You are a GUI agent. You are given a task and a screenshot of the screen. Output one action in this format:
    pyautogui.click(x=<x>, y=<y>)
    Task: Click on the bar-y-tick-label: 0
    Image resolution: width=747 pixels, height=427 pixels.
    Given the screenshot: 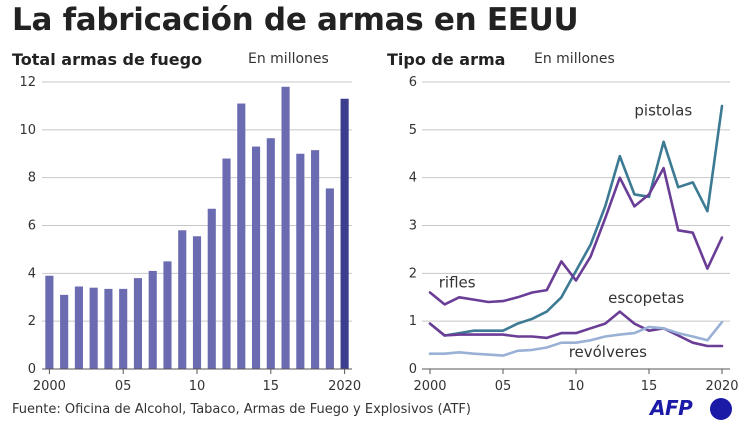 What is the action you would take?
    pyautogui.click(x=32, y=369)
    